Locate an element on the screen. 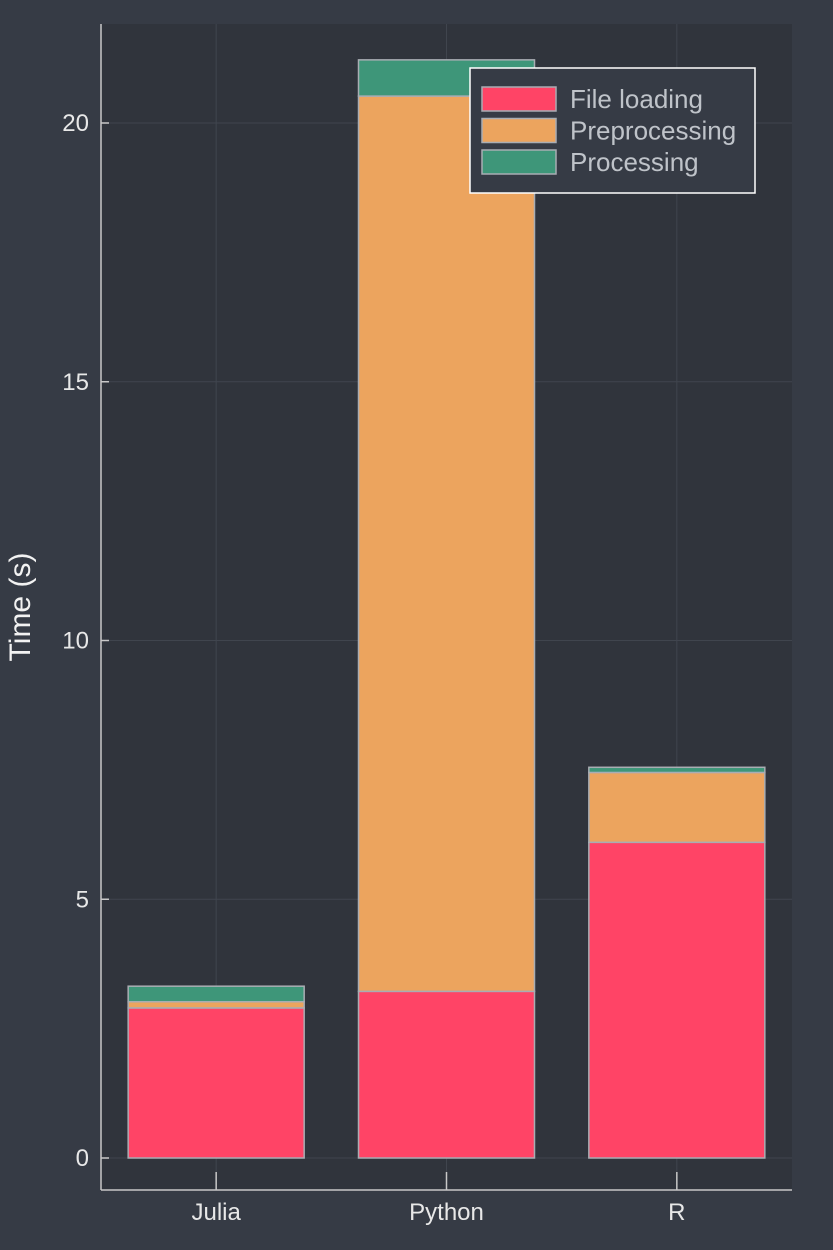  bar-preprocessing-julia is located at coordinates (216, 1004).